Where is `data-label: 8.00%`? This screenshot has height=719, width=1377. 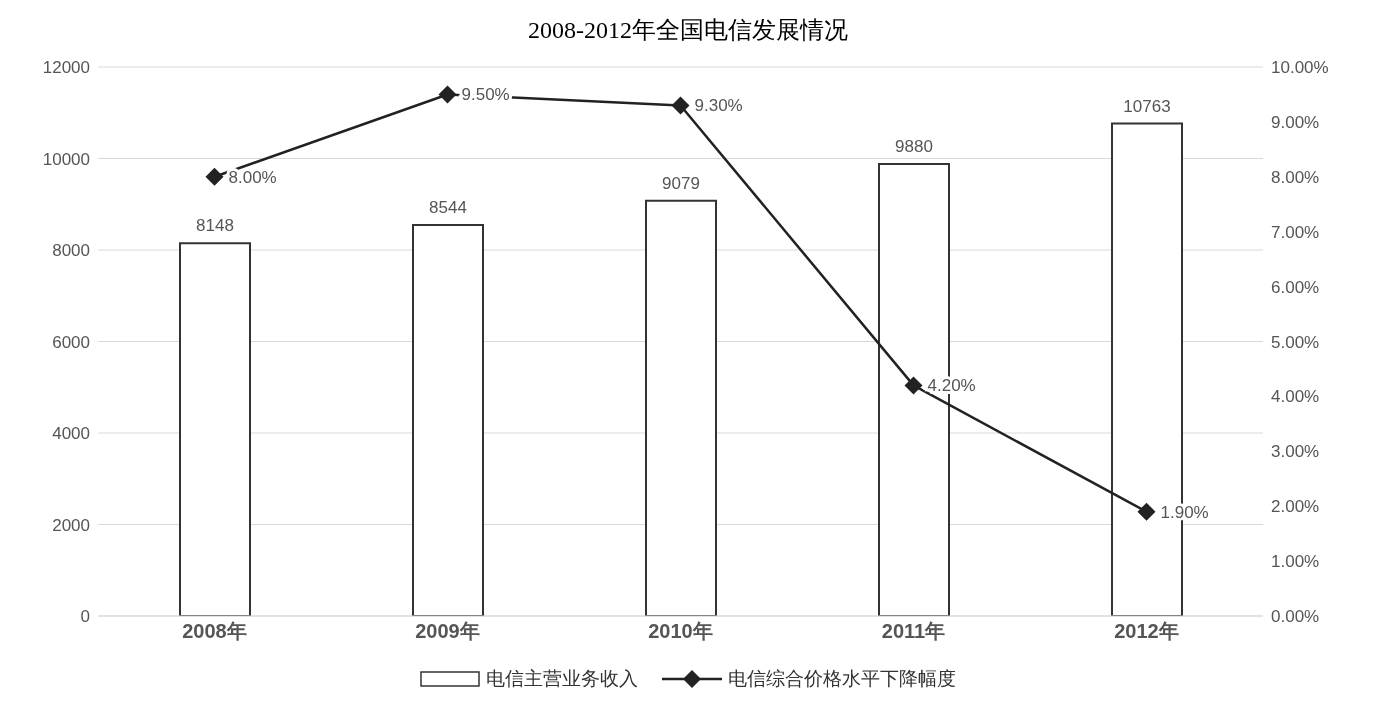
data-label: 8.00% is located at coordinates (252, 177).